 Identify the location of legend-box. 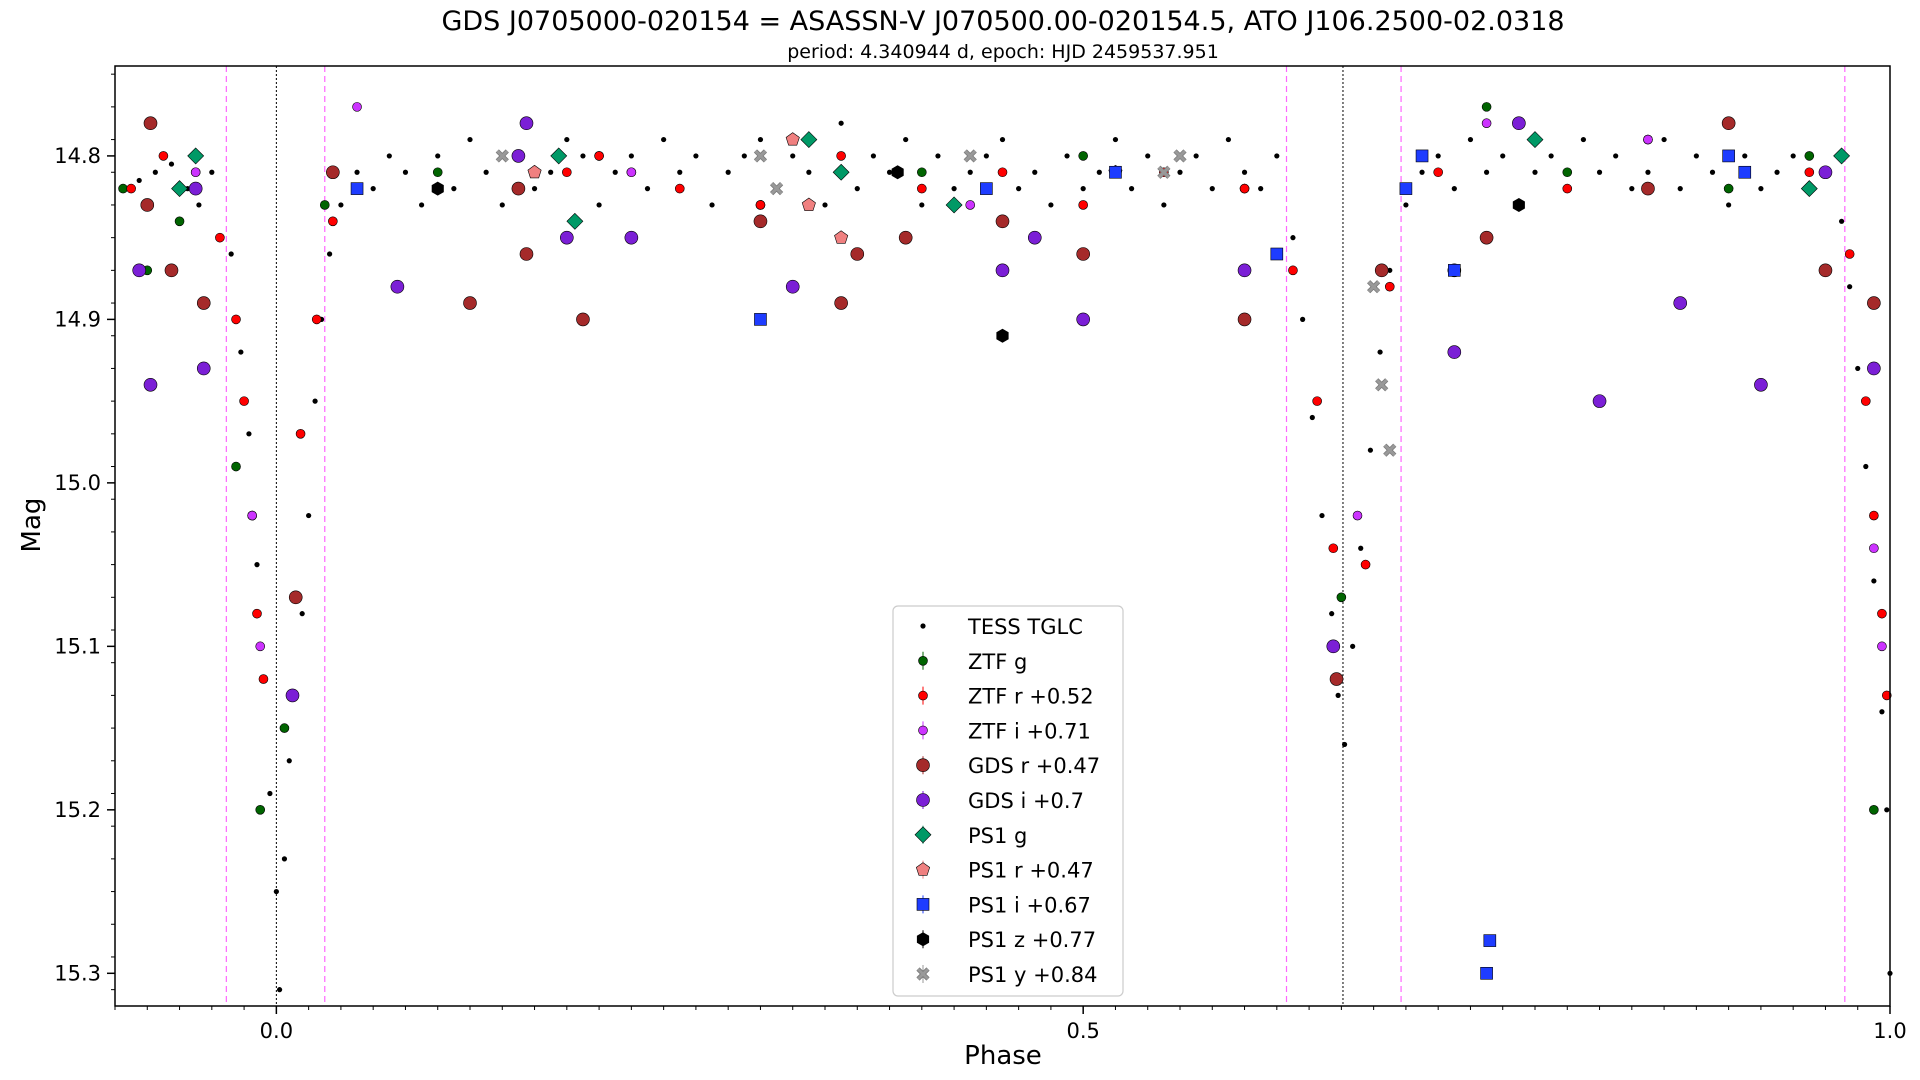
(1008, 801).